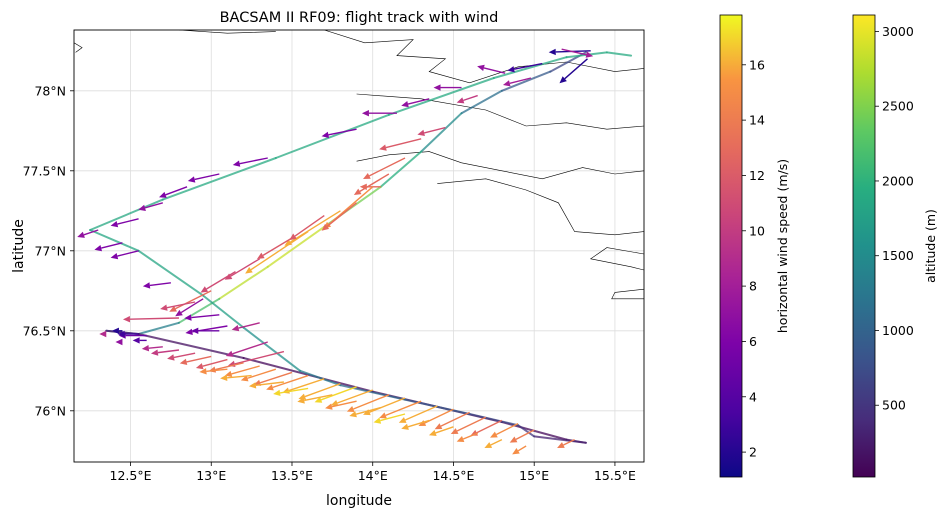 This screenshot has width=949, height=518. I want to click on altitude-colorbar-ticks: 500 1000 1500 2000 2500 3000, so click(894, 218).